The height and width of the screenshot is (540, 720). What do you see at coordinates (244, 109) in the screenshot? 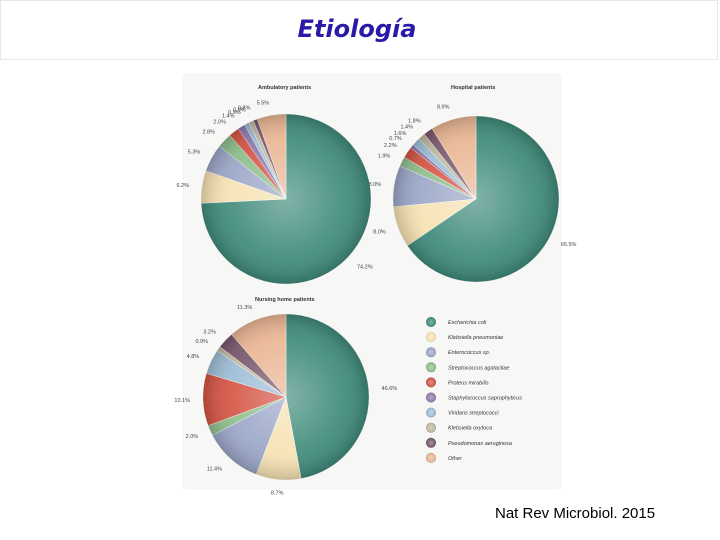
I see `data-label: 0.8%` at bounding box center [244, 109].